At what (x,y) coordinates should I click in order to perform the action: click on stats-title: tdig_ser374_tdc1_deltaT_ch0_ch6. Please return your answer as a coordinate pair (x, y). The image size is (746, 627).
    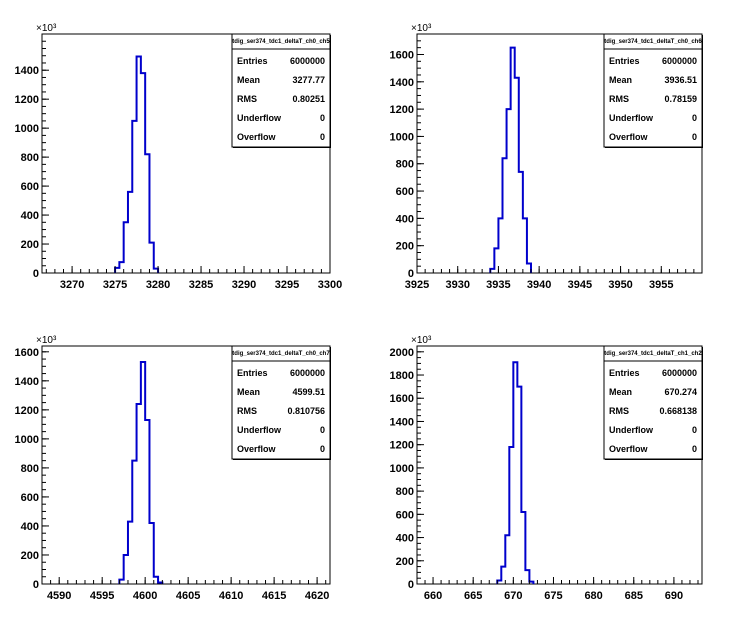
    Looking at the image, I should click on (653, 42).